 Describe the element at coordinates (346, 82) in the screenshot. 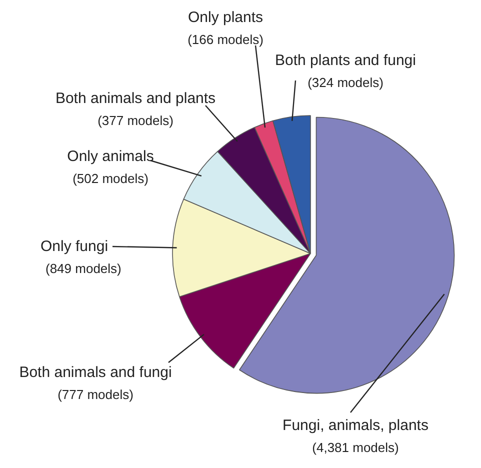

I see `data-label: (324 models)` at that location.